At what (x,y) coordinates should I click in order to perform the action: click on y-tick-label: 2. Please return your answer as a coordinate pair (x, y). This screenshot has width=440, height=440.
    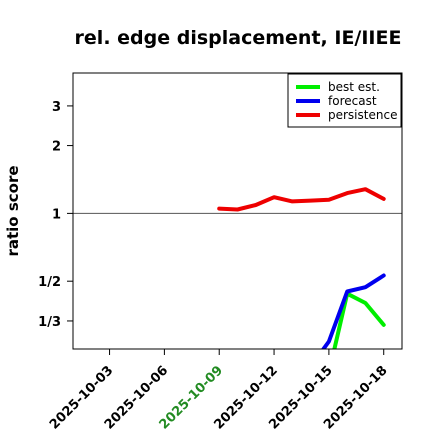
    Looking at the image, I should click on (56, 147).